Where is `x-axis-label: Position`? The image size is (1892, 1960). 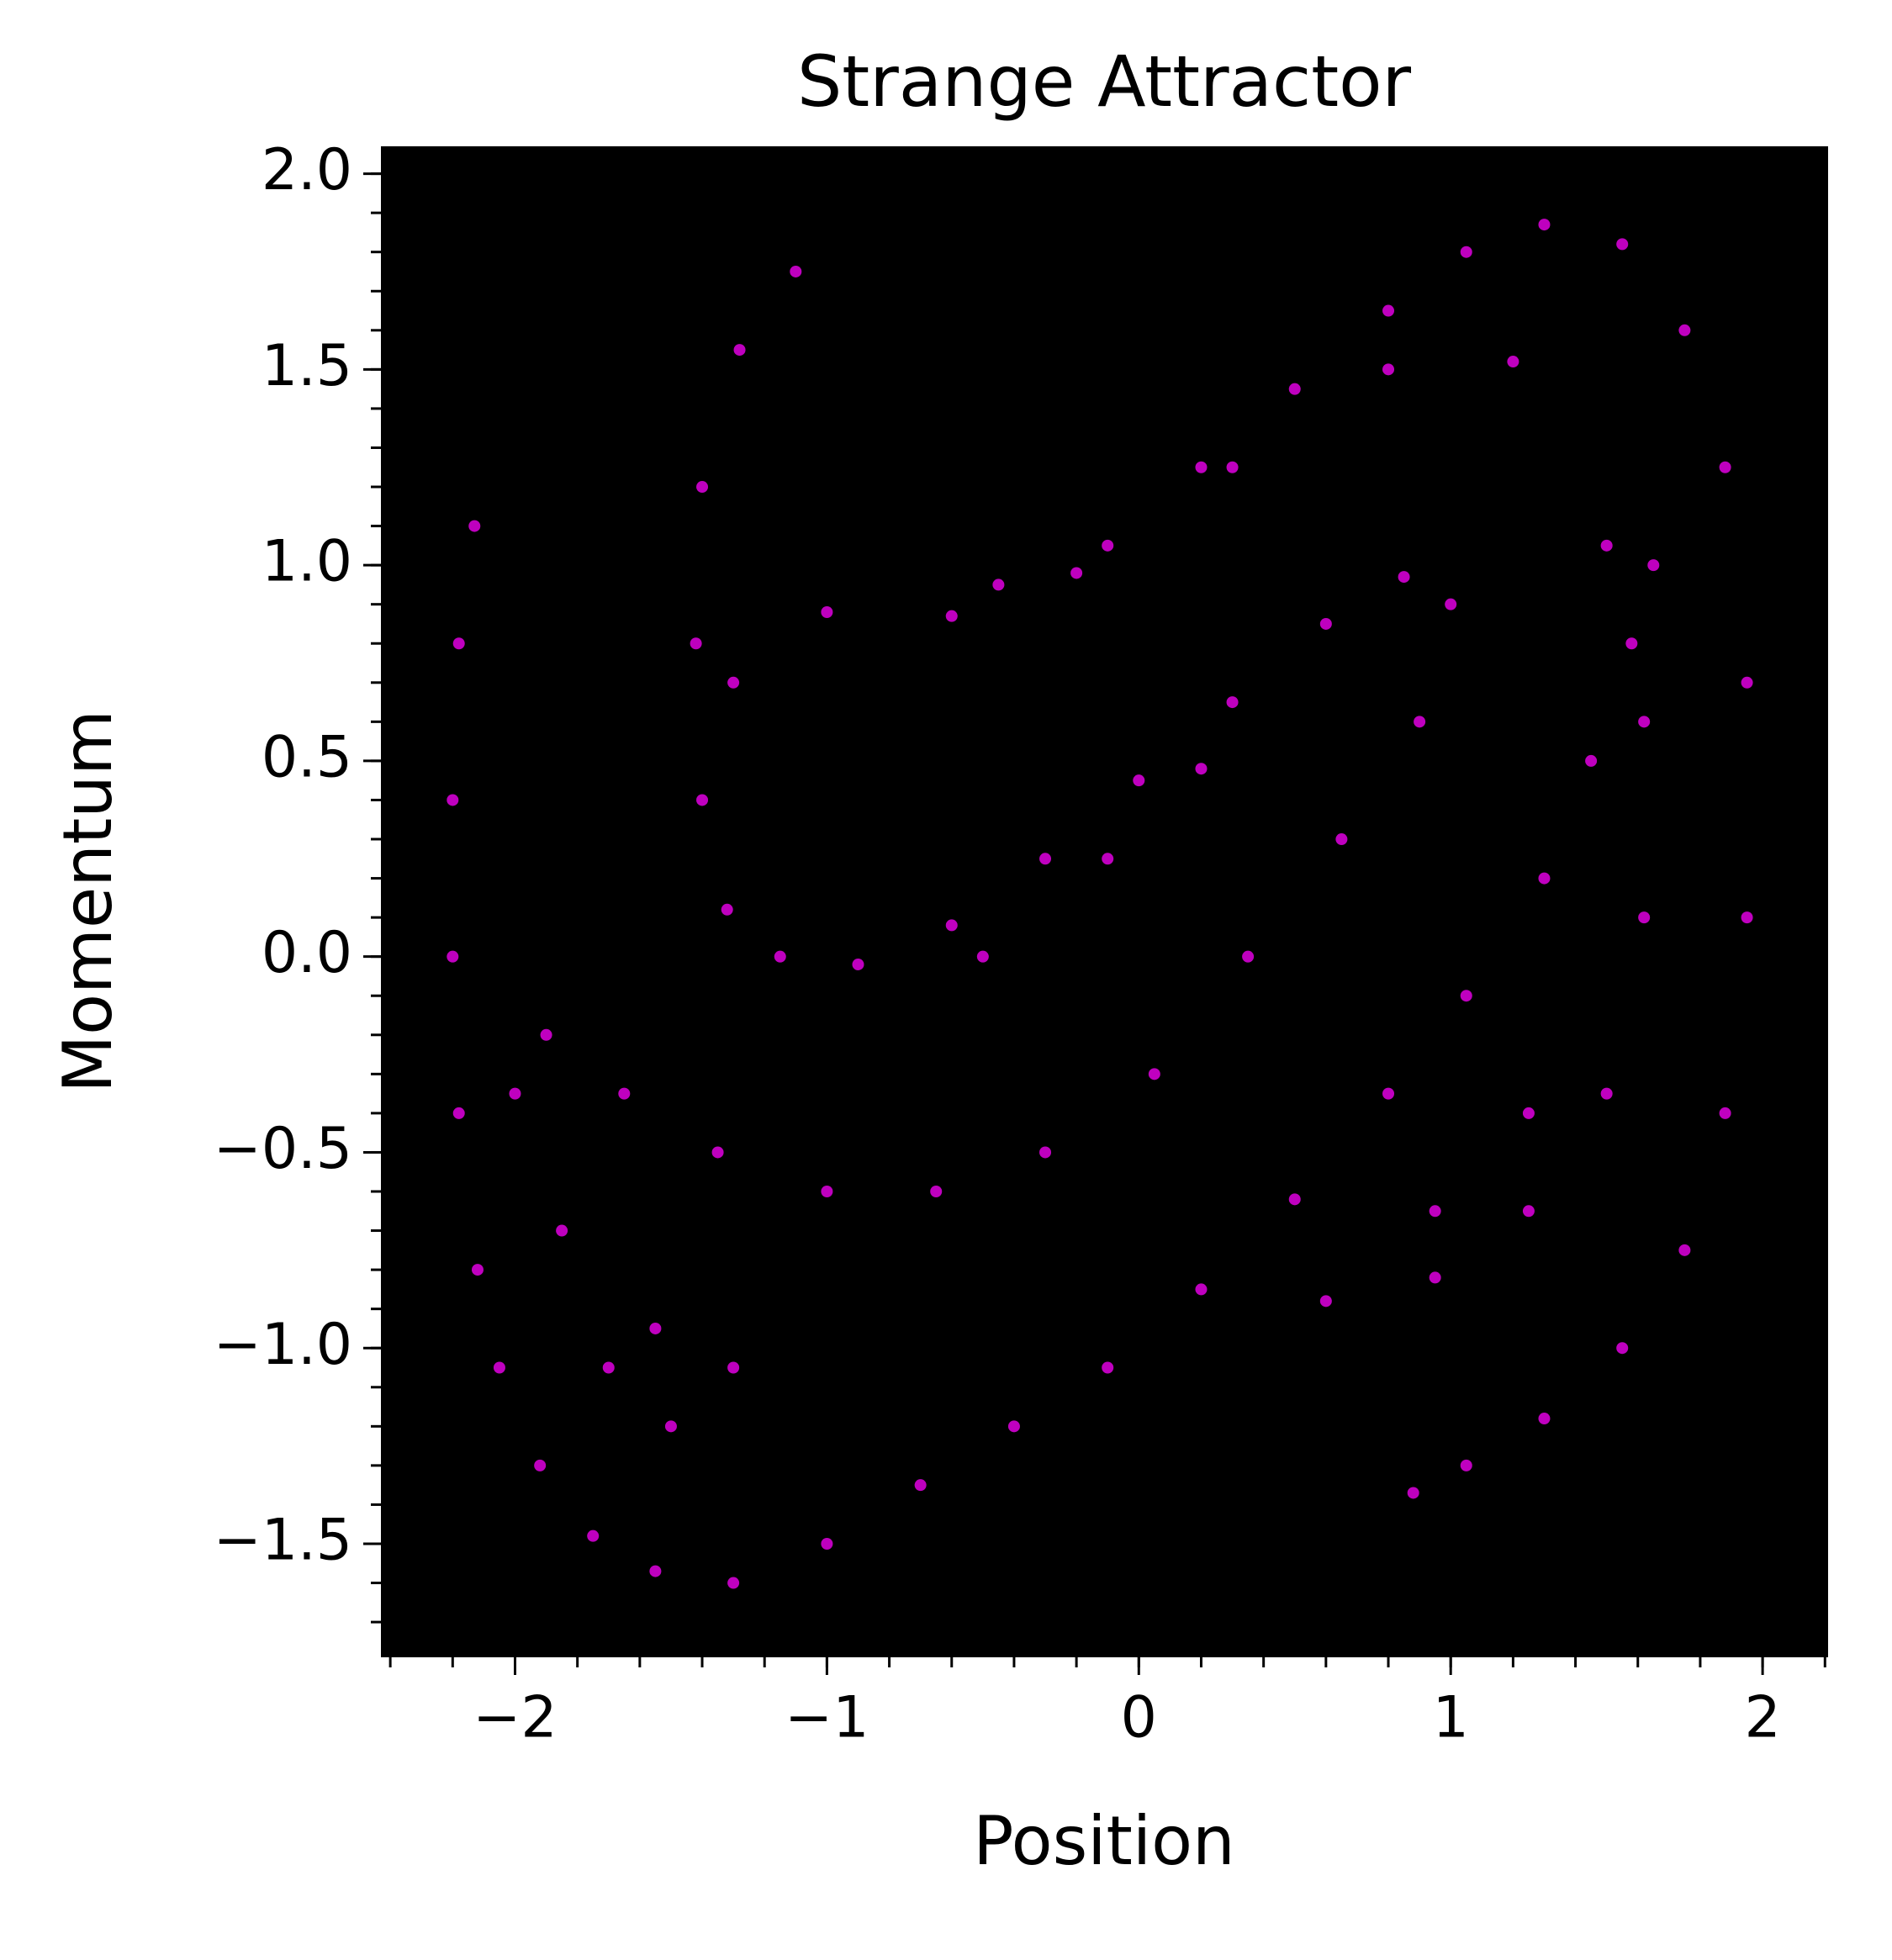
x-axis-label: Position is located at coordinates (1104, 1841).